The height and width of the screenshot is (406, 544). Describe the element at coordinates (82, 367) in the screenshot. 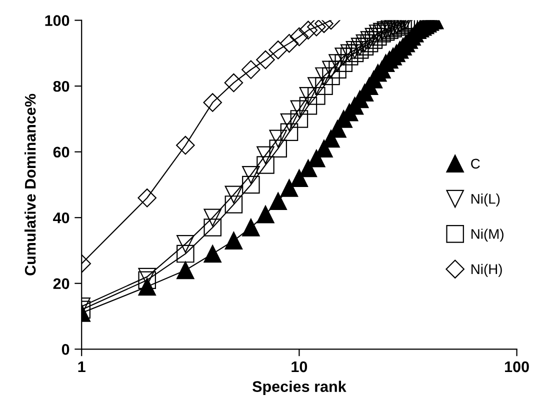

I see `x-tick-label: 1` at that location.